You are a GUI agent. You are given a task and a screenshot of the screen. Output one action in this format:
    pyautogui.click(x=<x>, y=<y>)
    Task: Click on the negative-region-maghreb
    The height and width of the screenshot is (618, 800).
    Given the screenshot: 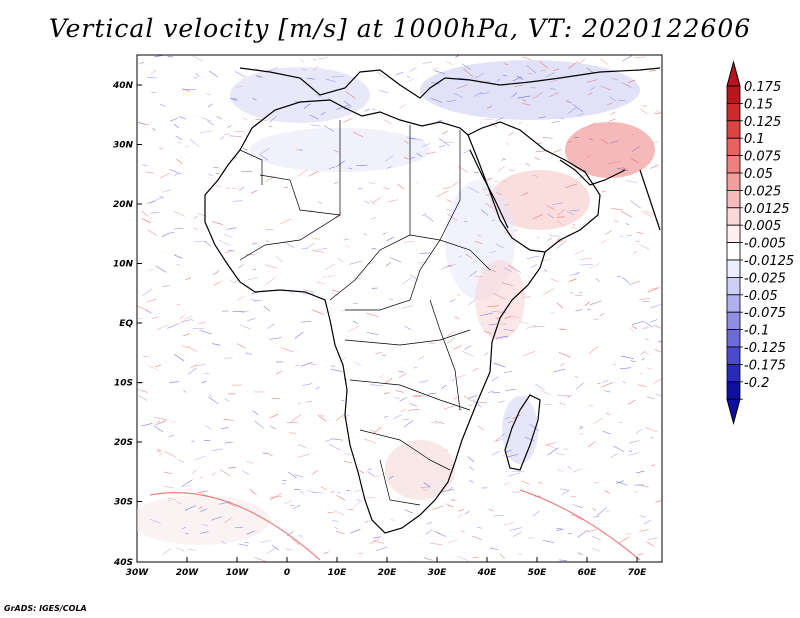 What is the action you would take?
    pyautogui.click(x=300, y=95)
    